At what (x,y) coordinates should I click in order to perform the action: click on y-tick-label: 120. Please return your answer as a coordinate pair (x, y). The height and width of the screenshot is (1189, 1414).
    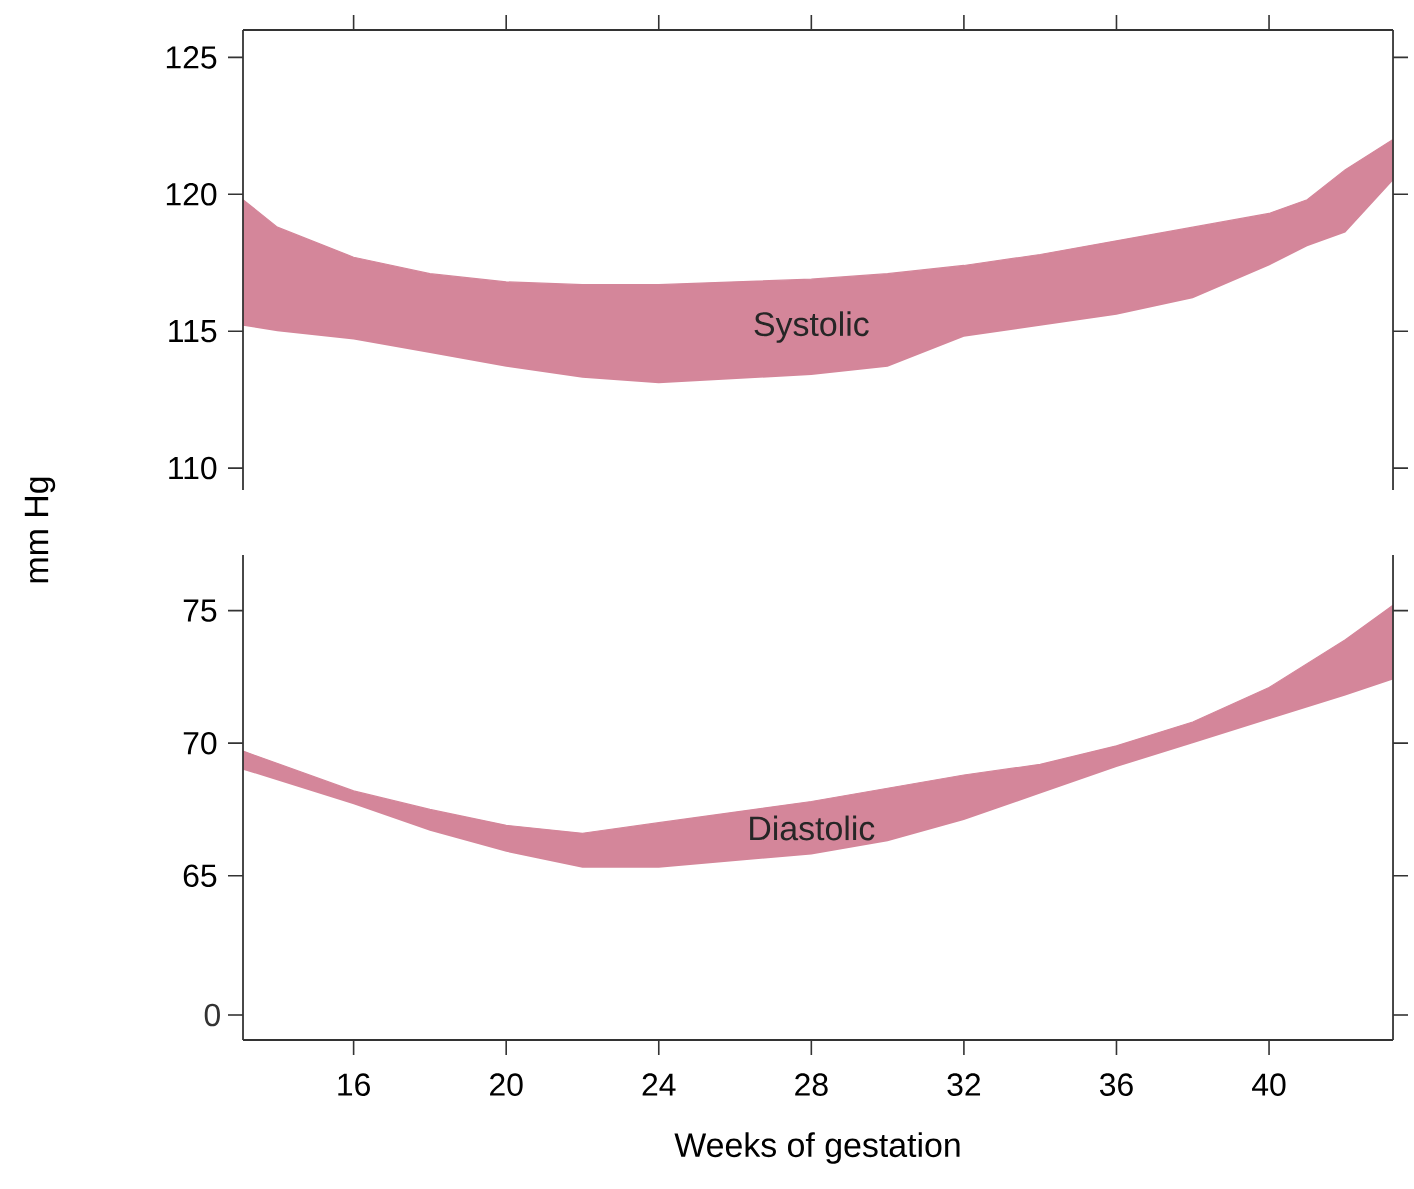
    Looking at the image, I should click on (191, 194).